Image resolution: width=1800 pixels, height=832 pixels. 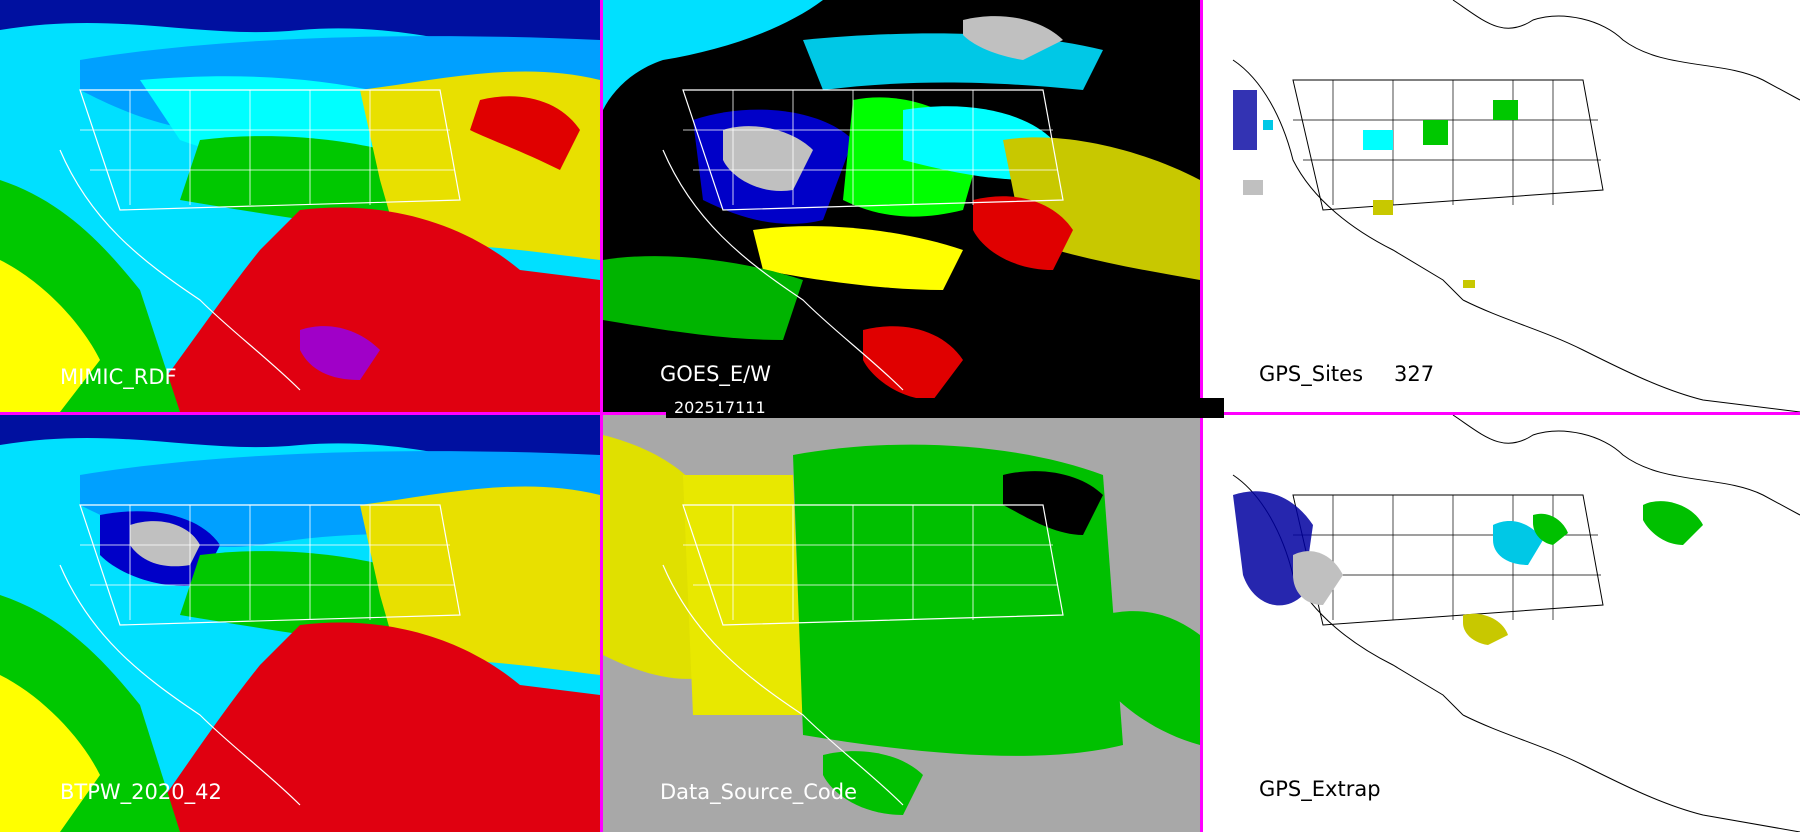 What do you see at coordinates (141, 792) in the screenshot?
I see `panel-label: BTPW_2020_42` at bounding box center [141, 792].